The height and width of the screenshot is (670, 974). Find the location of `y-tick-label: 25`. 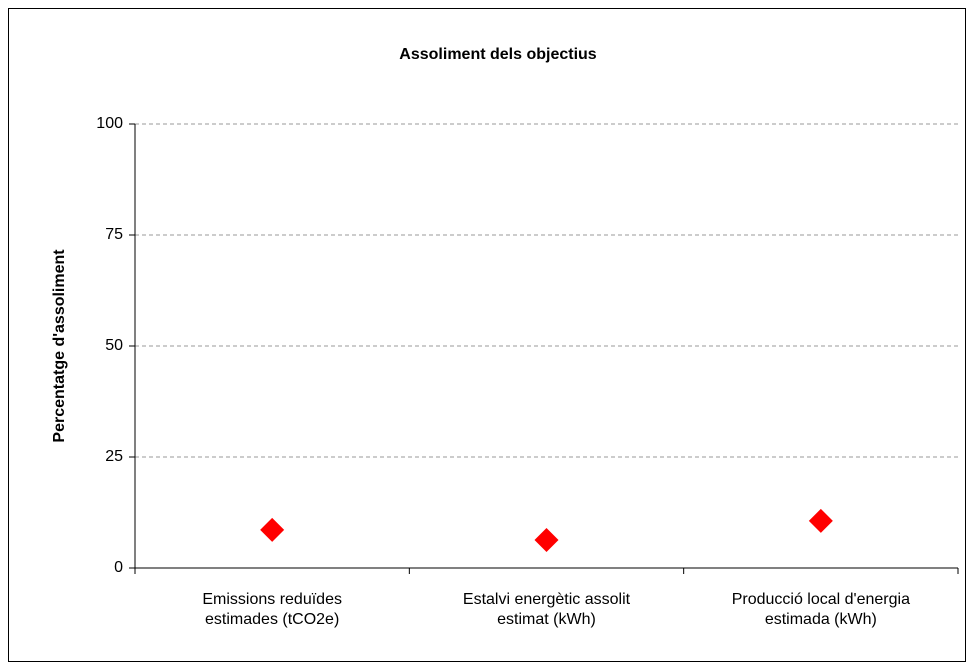

y-tick-label: 25 is located at coordinates (114, 456).